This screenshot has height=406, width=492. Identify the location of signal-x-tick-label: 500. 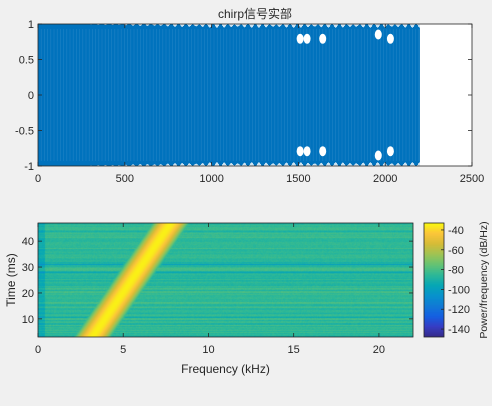
(125, 179).